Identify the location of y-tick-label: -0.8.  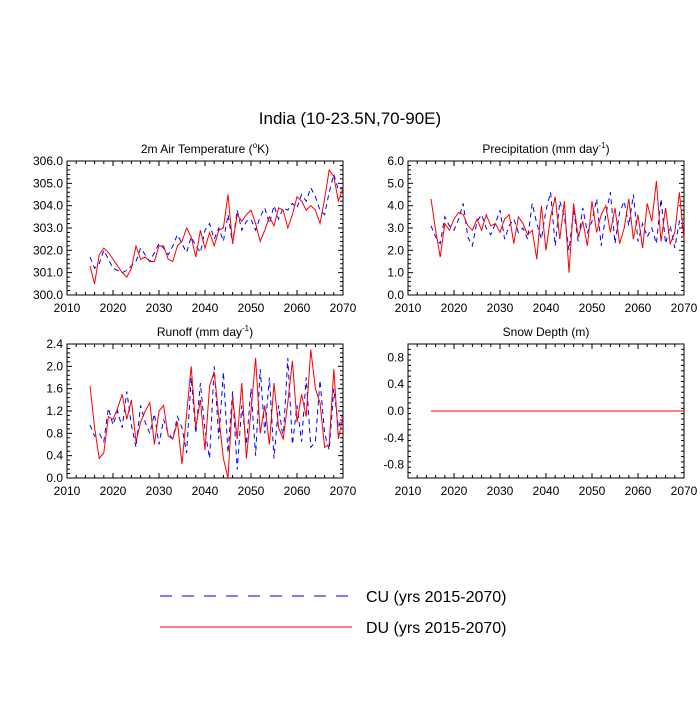
(393, 465).